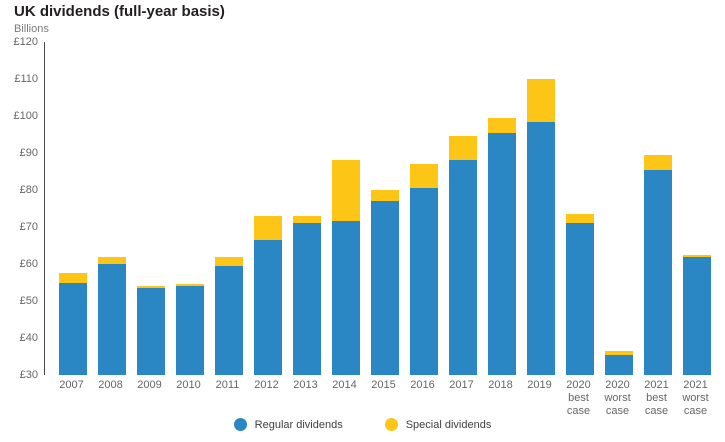 This screenshot has height=442, width=725. Describe the element at coordinates (578, 398) in the screenshot. I see `x-tick-label: 2020 best case` at that location.